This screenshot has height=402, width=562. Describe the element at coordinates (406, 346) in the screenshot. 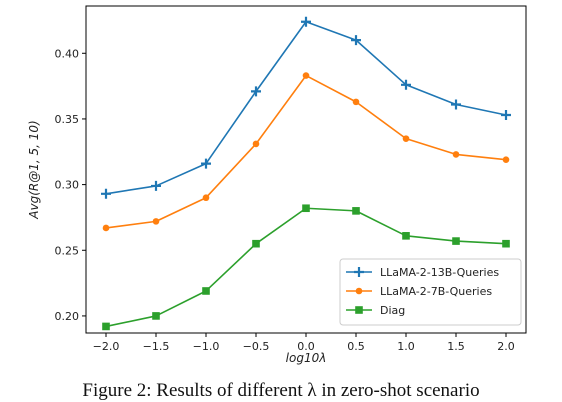

I see `x-tick-label: 1.0` at that location.